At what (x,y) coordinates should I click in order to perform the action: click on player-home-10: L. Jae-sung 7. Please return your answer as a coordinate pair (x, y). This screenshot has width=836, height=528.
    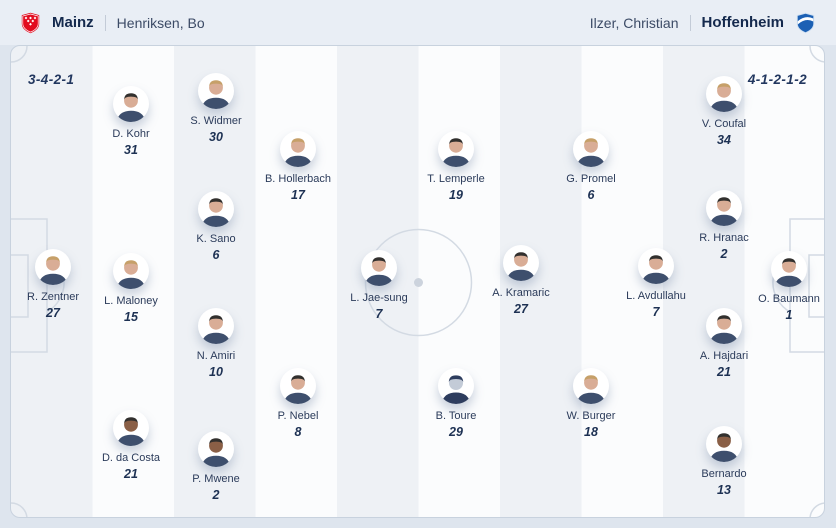
    Looking at the image, I should click on (379, 285).